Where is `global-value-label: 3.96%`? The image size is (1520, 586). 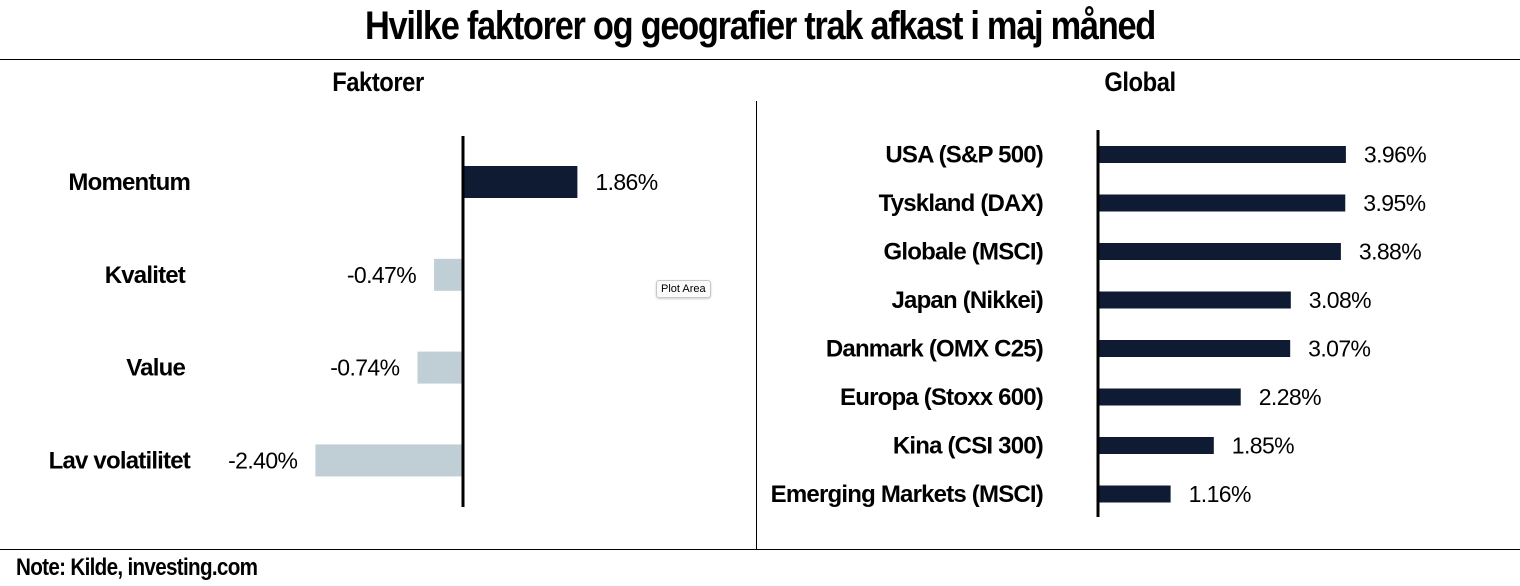 global-value-label: 3.96% is located at coordinates (1395, 155).